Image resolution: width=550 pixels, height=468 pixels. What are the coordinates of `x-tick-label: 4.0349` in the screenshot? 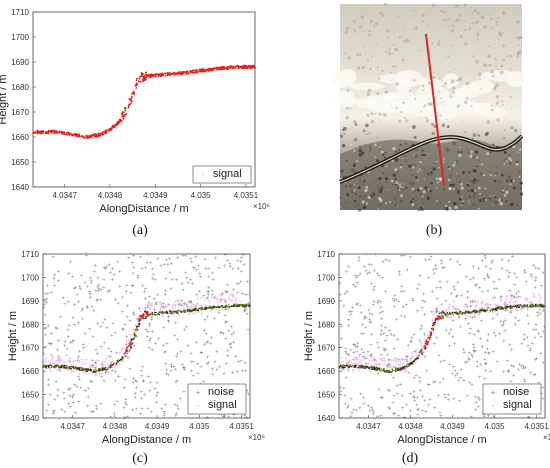 It's located at (155, 195).